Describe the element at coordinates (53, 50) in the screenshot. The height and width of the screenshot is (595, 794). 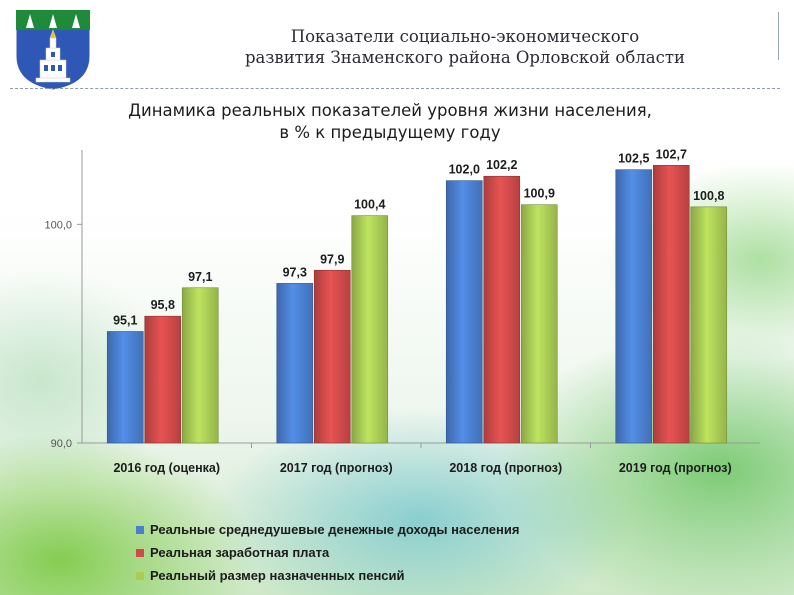
I see `coat-of-arms-icon` at that location.